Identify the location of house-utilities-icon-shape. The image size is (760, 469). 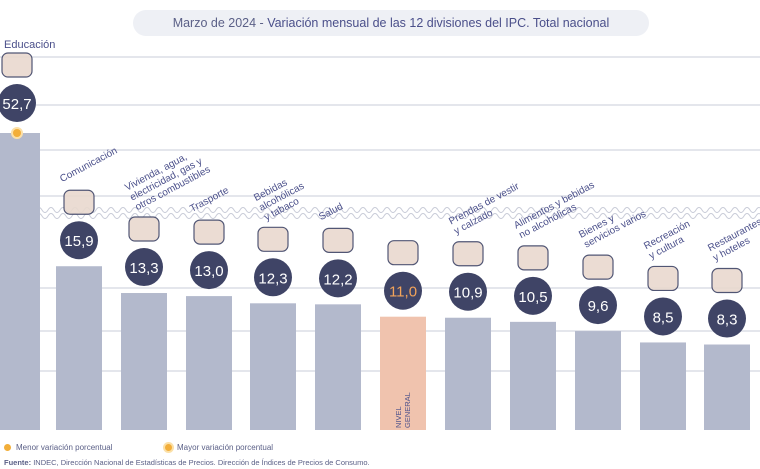
(144, 229).